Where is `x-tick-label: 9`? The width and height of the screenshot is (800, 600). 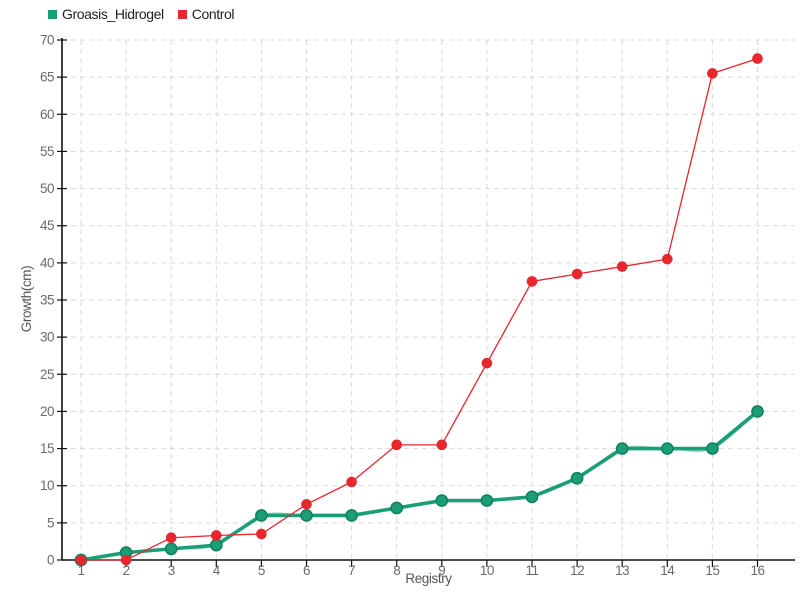 x-tick-label: 9 is located at coordinates (441, 570).